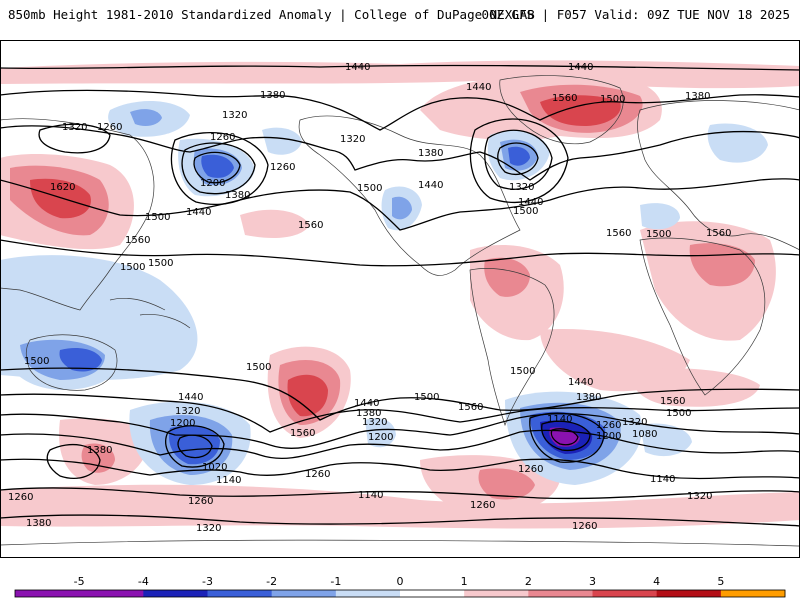 Image resolution: width=800 pixels, height=600 pixels. What do you see at coordinates (464, 581) in the screenshot?
I see `legend-tick-label: 1` at bounding box center [464, 581].